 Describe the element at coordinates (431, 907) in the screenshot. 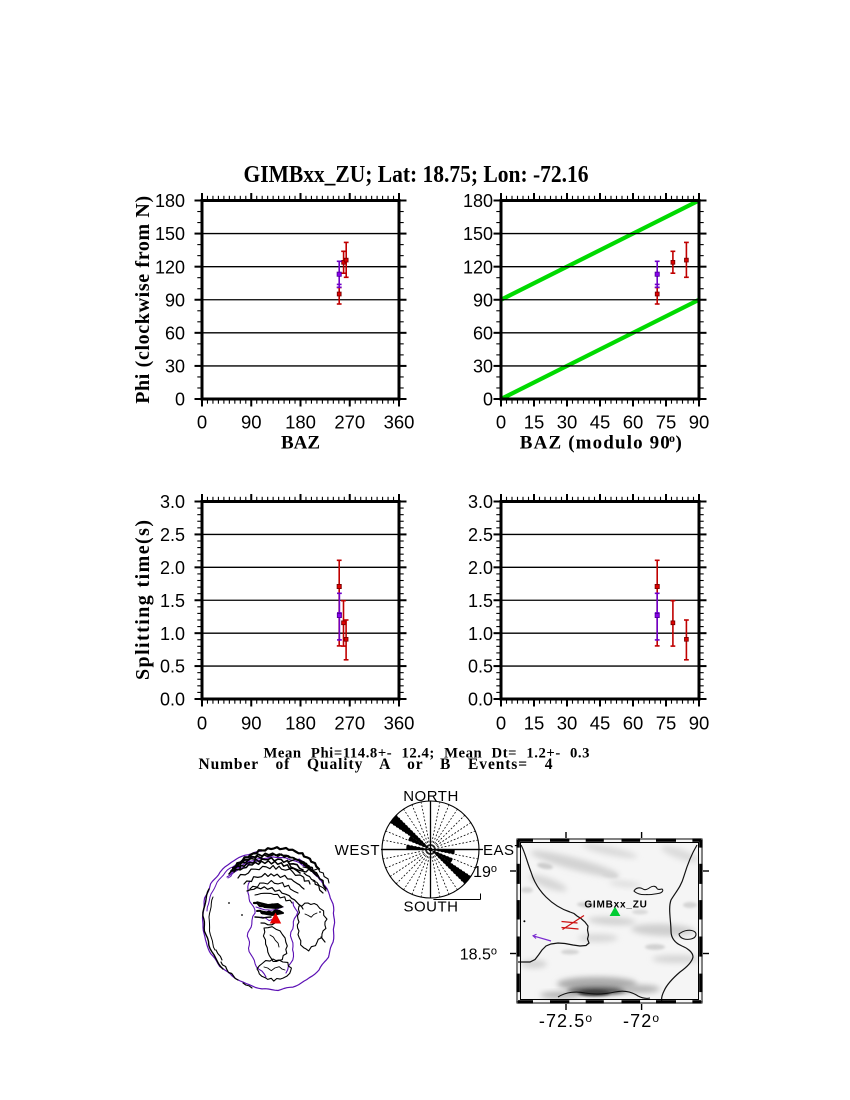

I see `svg-text: SOUTH` at that location.